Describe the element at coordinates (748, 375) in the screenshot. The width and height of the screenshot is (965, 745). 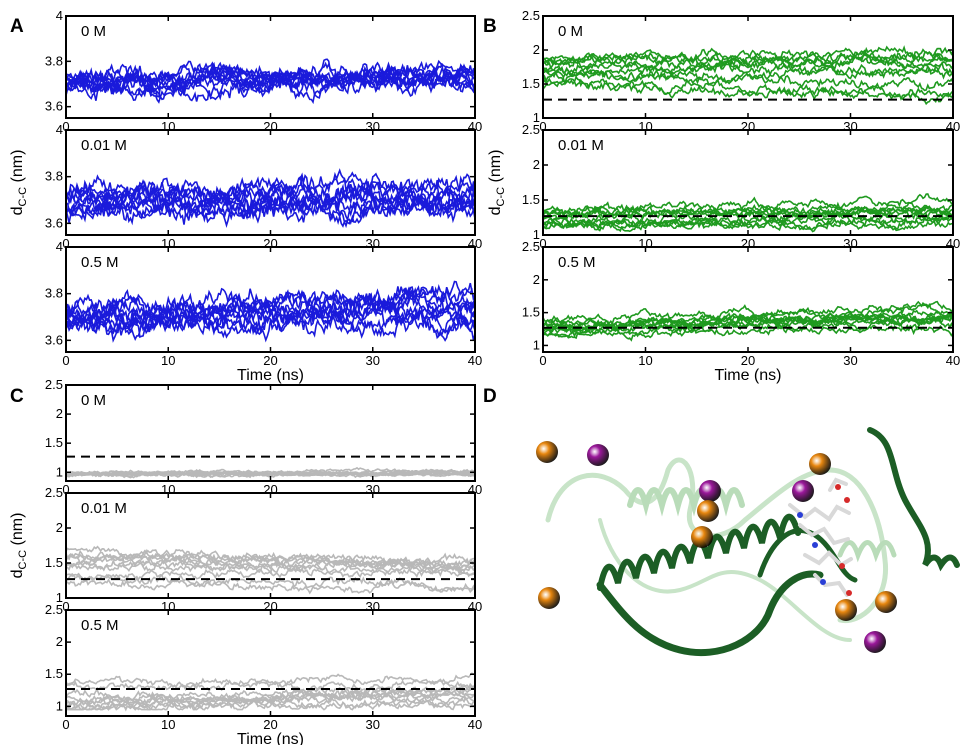
I see `x-axis-label: Time (ns)` at that location.